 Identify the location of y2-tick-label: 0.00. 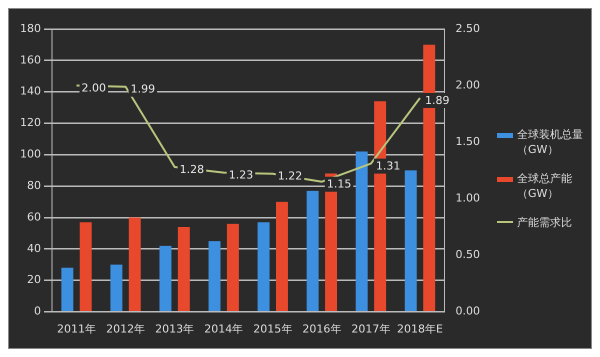
(468, 311).